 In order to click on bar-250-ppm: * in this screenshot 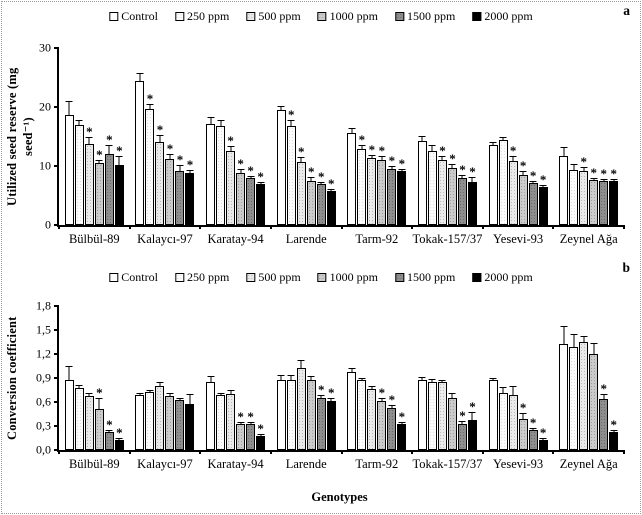, I will do `click(291, 166)`.